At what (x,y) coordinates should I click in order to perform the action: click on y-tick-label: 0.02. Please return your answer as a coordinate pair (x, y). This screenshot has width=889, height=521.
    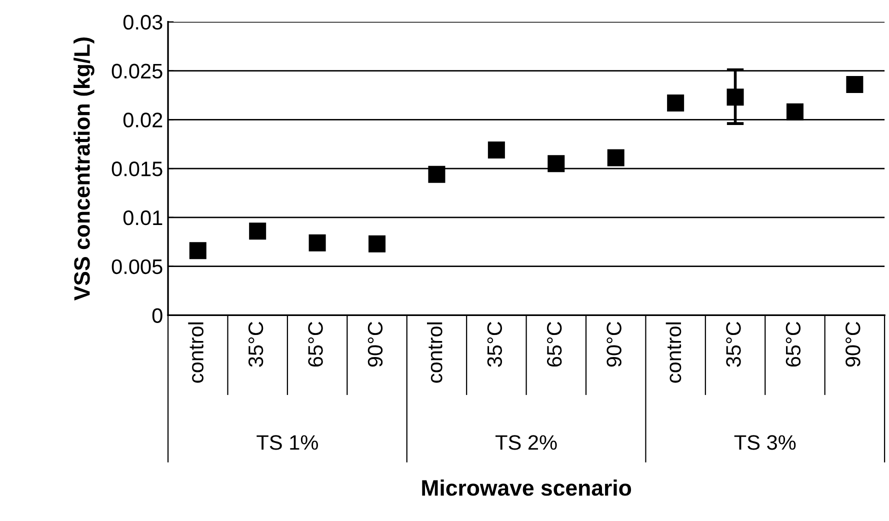
    Looking at the image, I should click on (142, 120).